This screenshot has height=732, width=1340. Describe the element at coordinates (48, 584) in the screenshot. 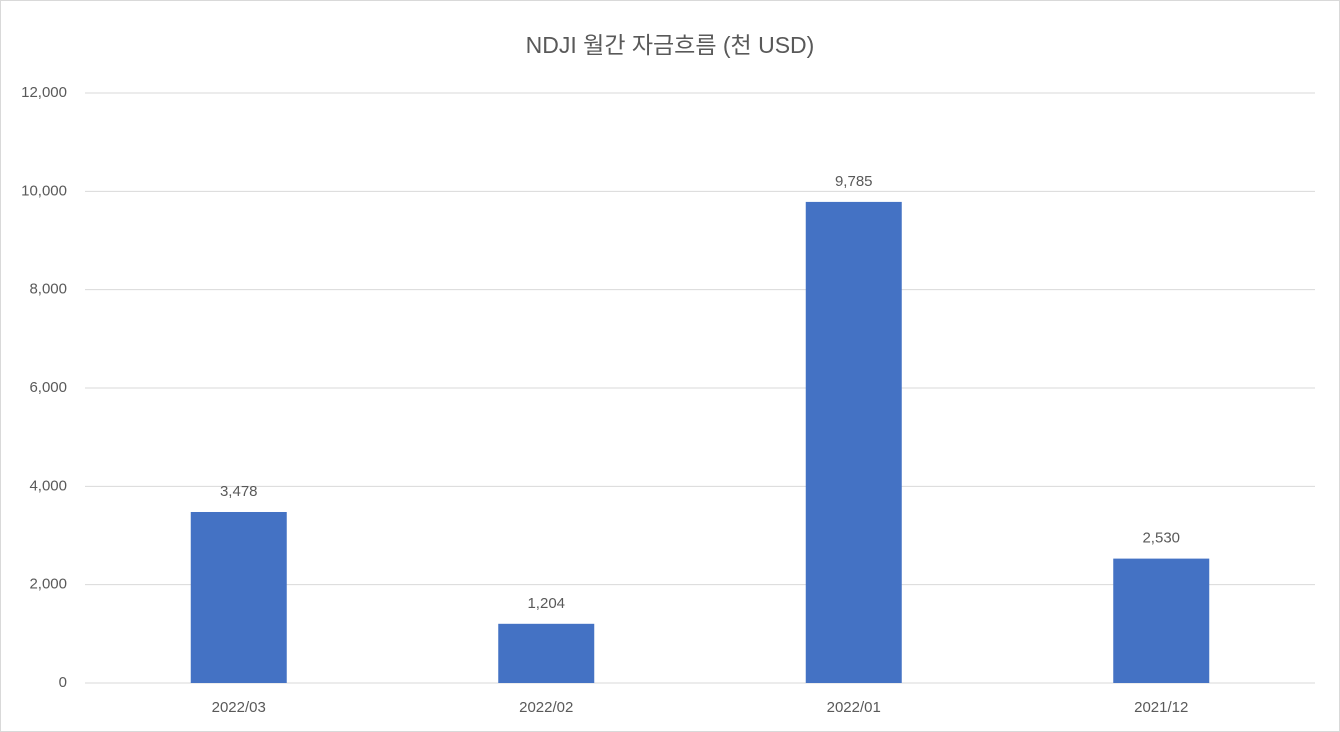

I see `y-tick-label: 2,000` at that location.